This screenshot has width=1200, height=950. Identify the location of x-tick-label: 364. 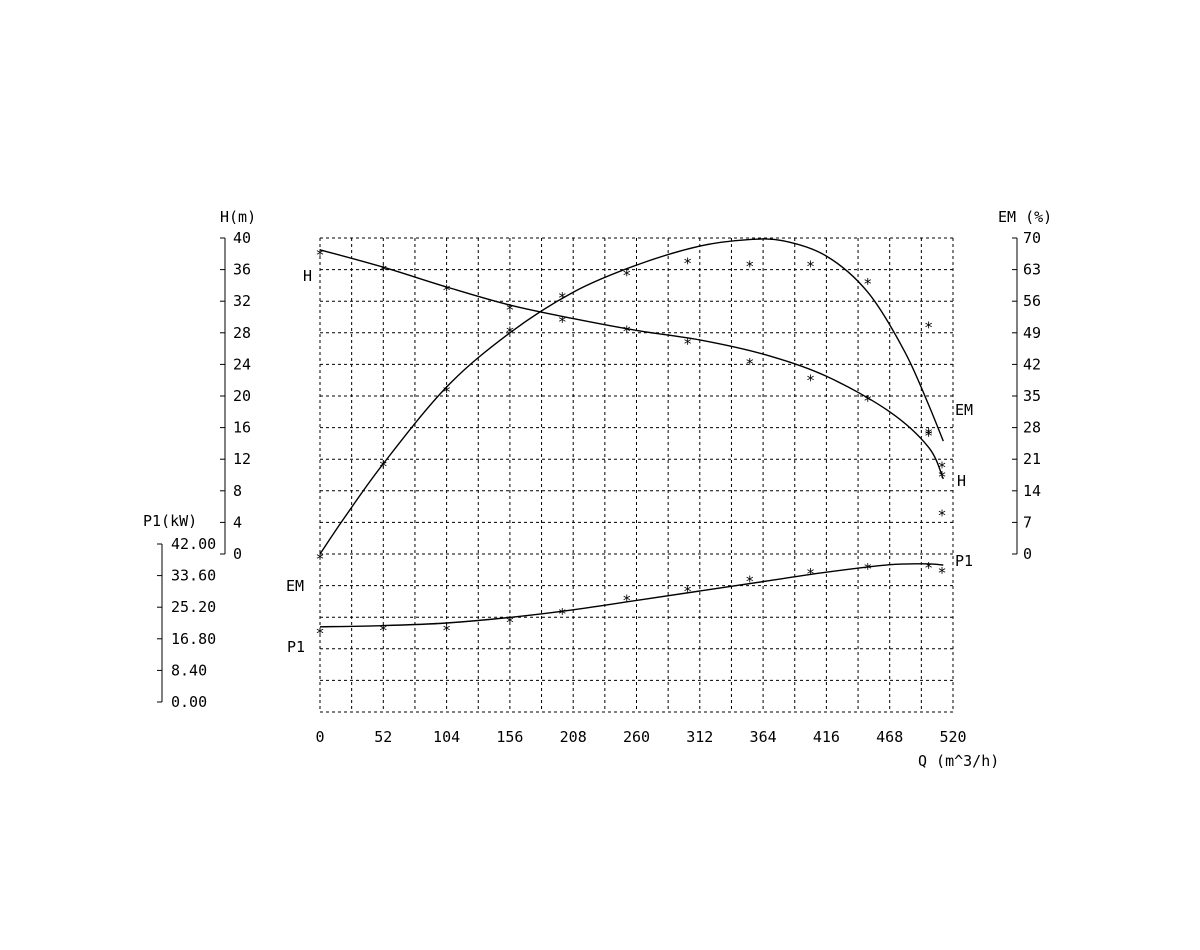
(763, 737).